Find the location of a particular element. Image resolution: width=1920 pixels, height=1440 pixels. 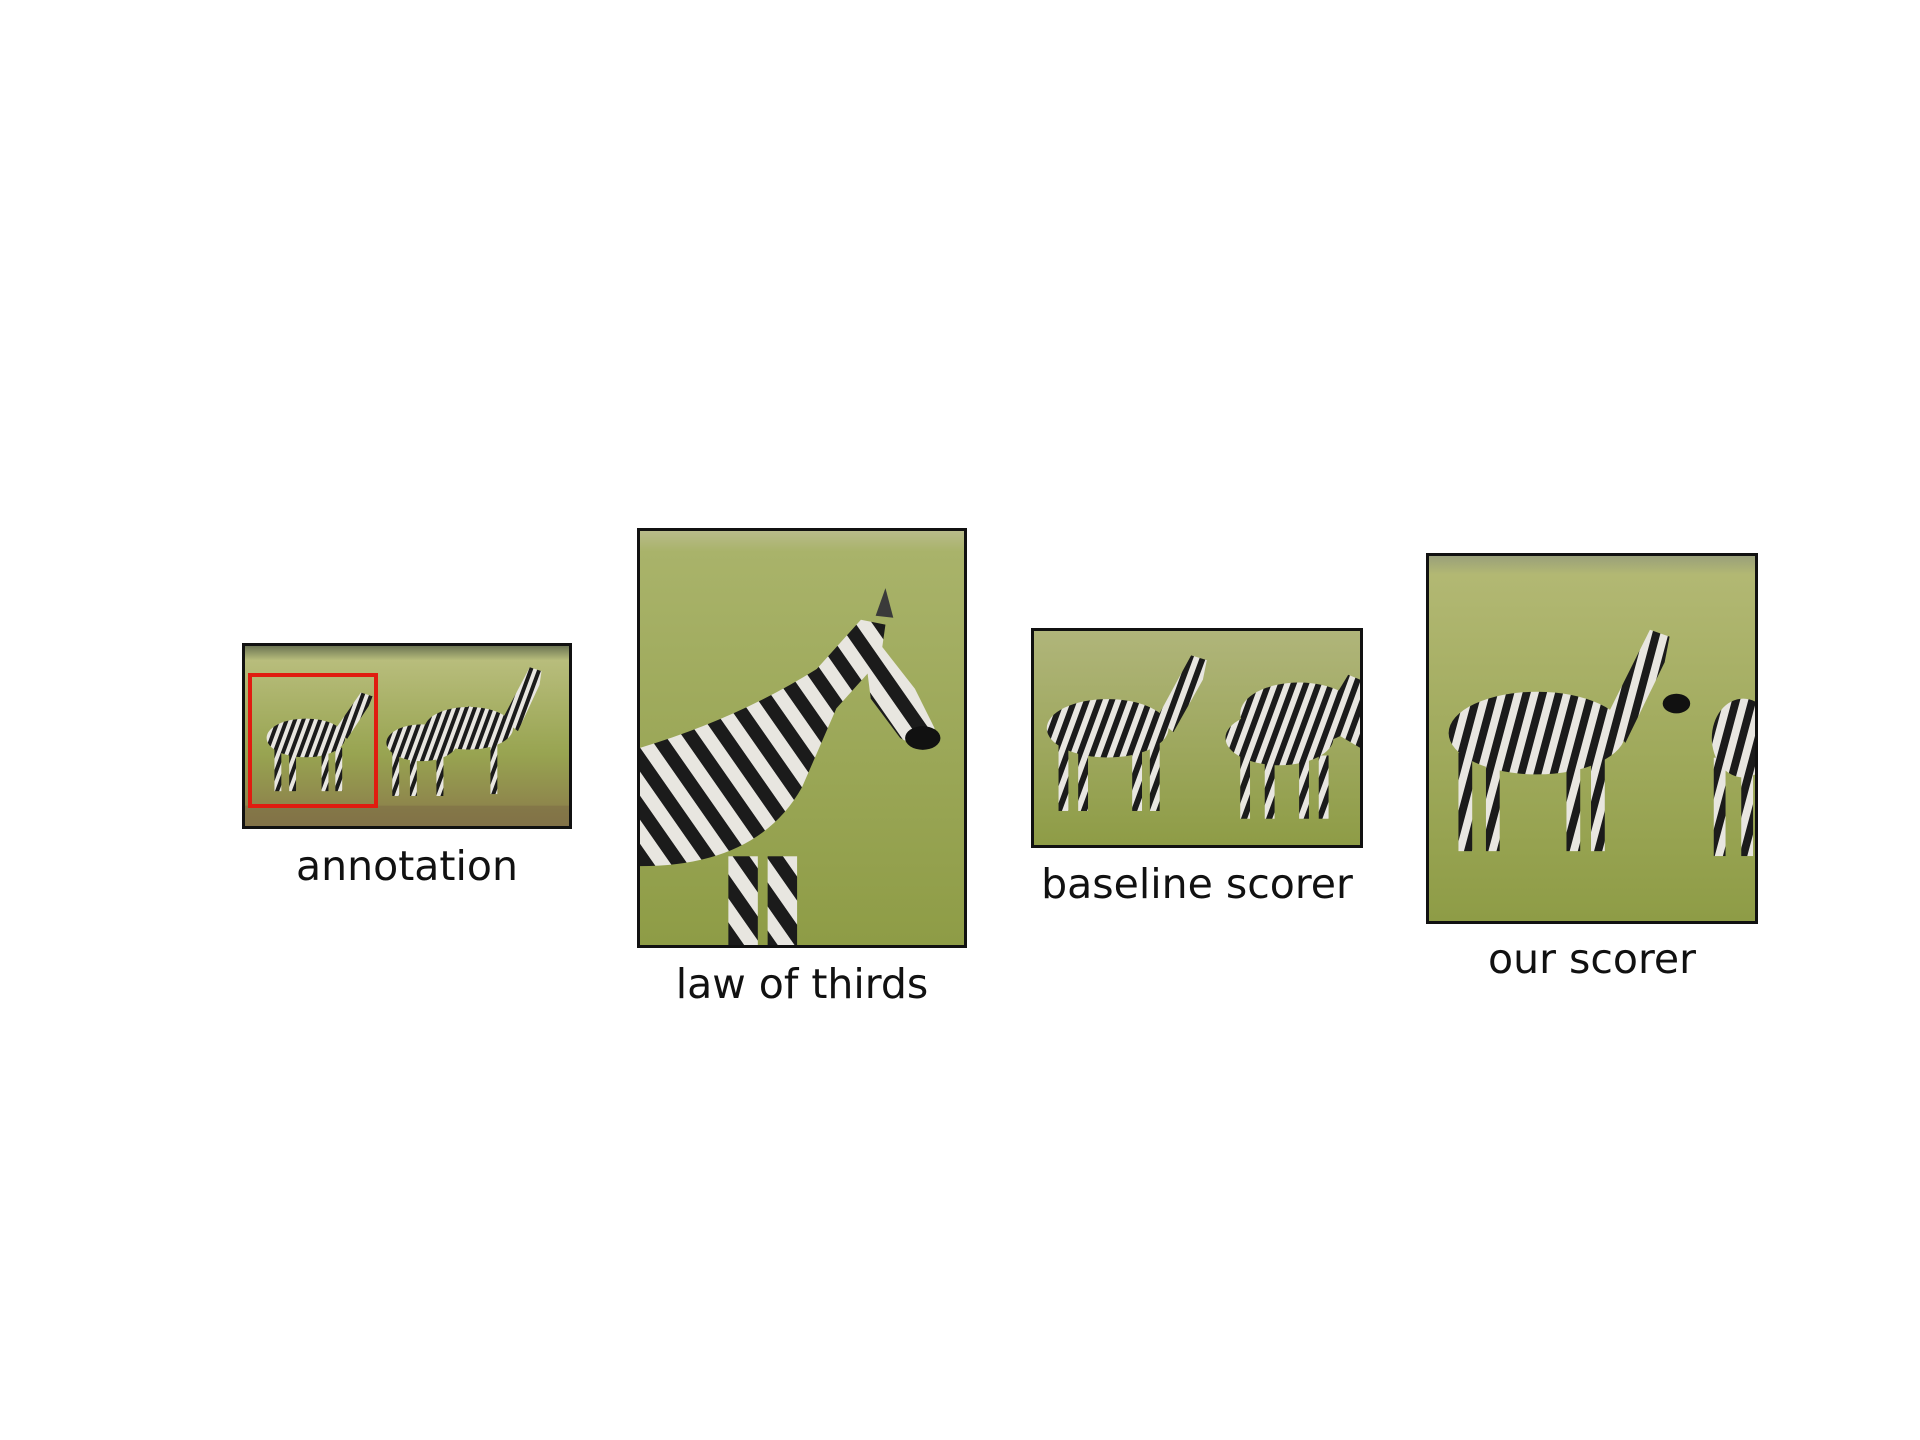

zebra-group-image is located at coordinates (1197, 738).